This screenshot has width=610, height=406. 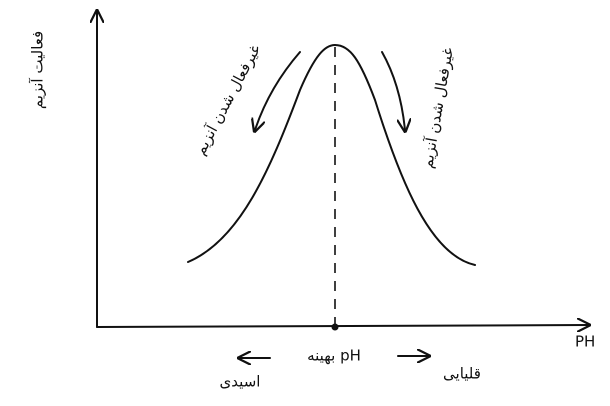 I want to click on left-annotation: غیرفعال شدن آنزیم, so click(x=227, y=99).